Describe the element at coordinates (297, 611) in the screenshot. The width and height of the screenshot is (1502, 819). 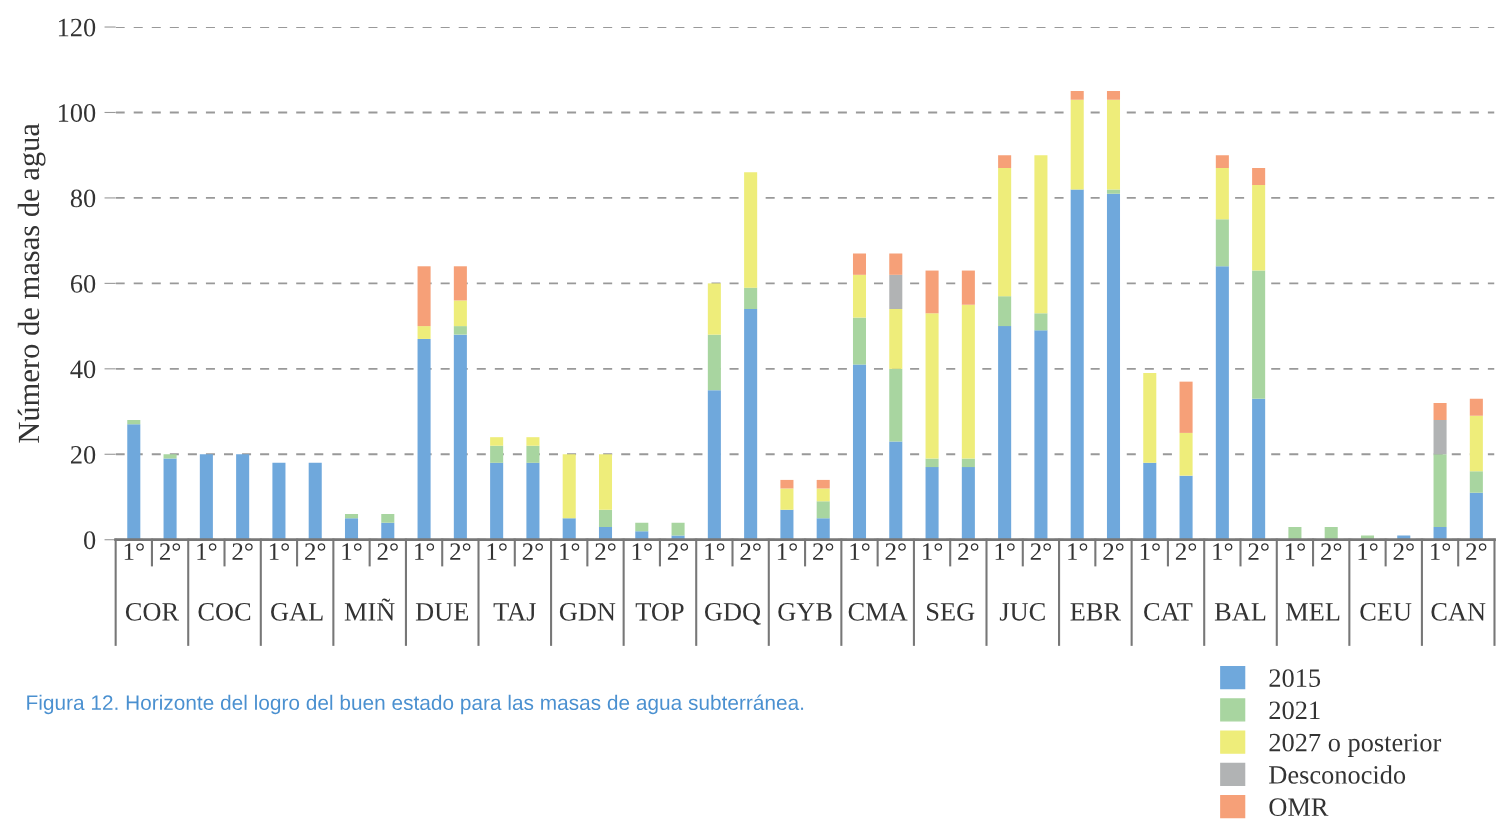
I see `text: GAL` at that location.